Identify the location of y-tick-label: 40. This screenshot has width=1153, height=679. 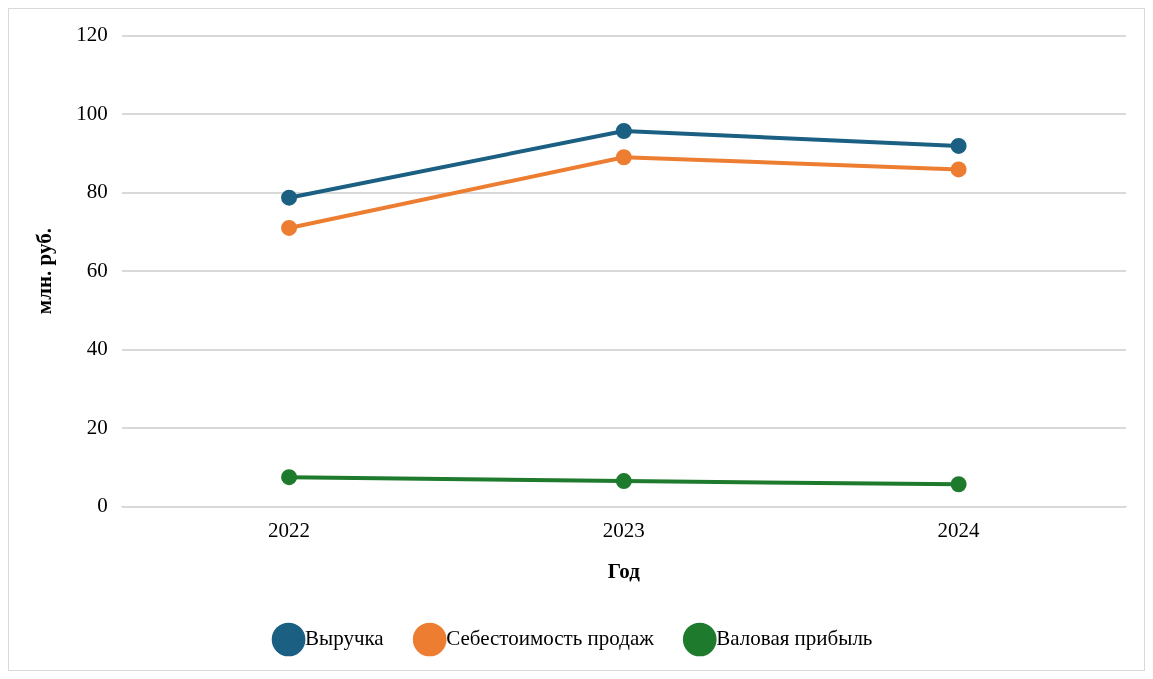
(97, 348).